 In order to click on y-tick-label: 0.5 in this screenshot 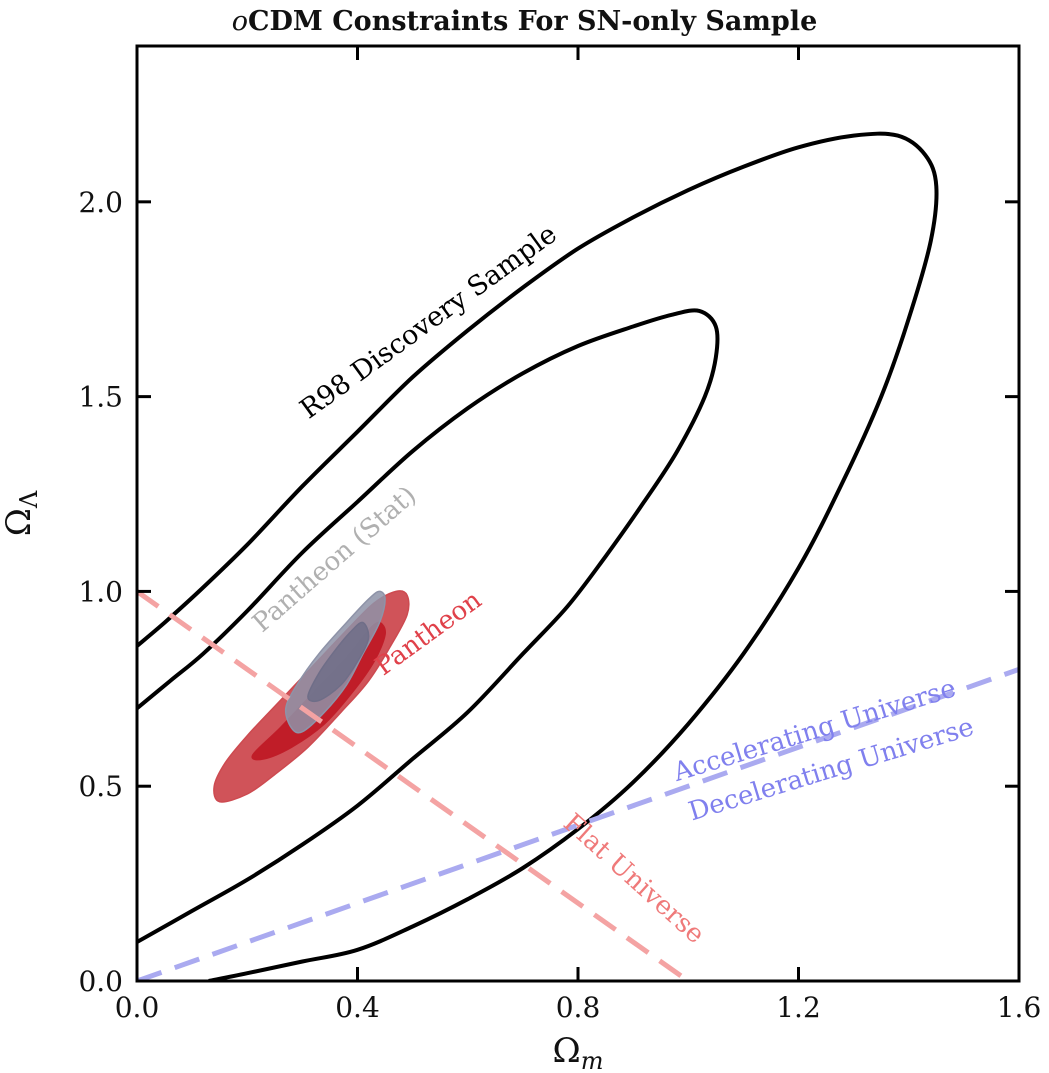, I will do `click(100, 786)`.